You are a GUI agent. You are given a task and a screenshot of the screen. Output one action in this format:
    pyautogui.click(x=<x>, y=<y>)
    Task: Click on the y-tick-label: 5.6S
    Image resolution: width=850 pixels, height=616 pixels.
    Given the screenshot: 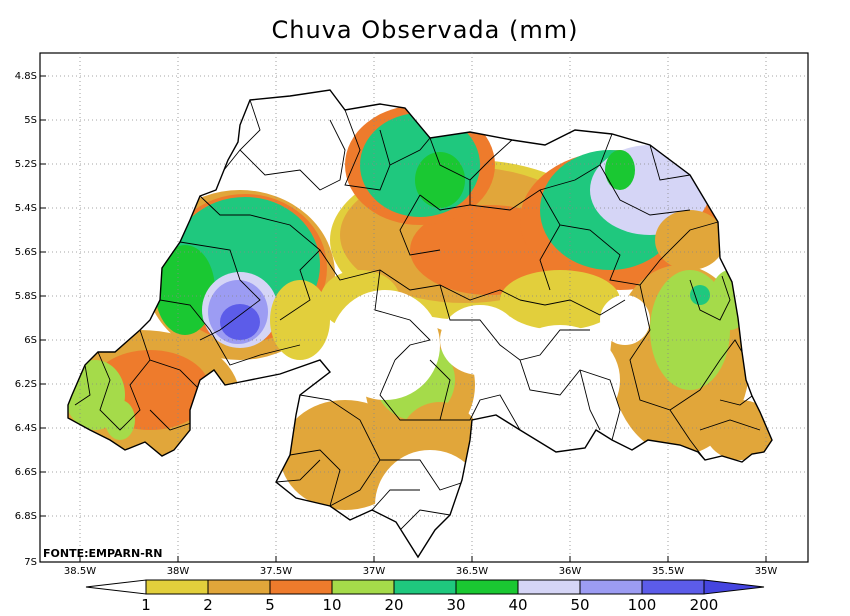 What is the action you would take?
    pyautogui.click(x=26, y=252)
    